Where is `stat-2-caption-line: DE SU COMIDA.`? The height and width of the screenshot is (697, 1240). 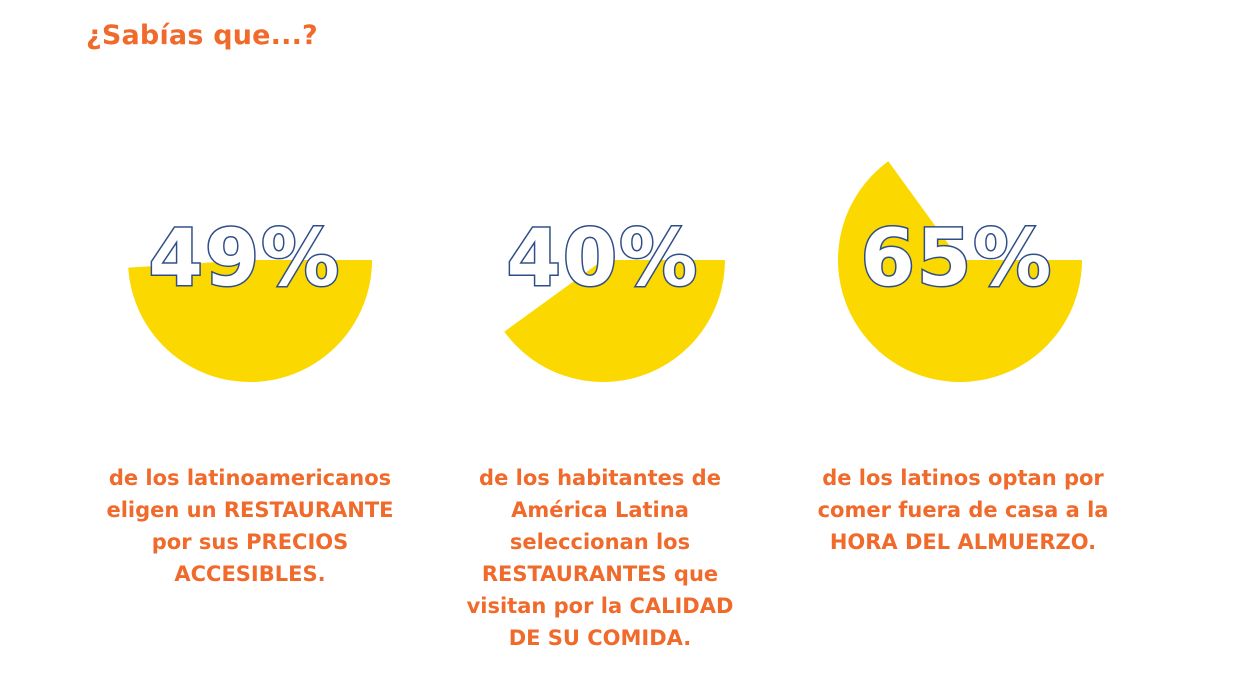 stat-2-caption-line: DE SU COMIDA. is located at coordinates (600, 638).